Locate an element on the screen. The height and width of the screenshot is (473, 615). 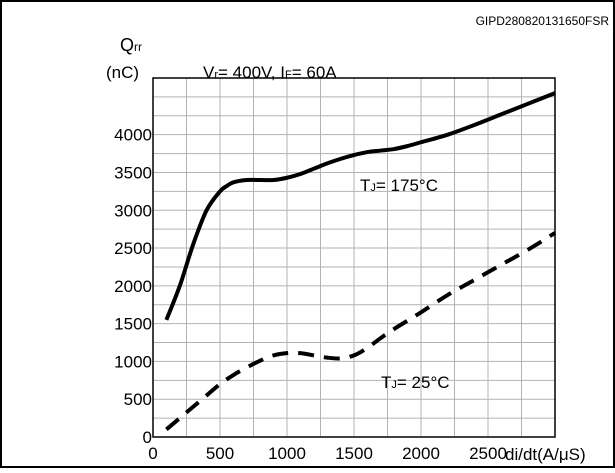
series-label-25c-sub: J is located at coordinates (394, 385).